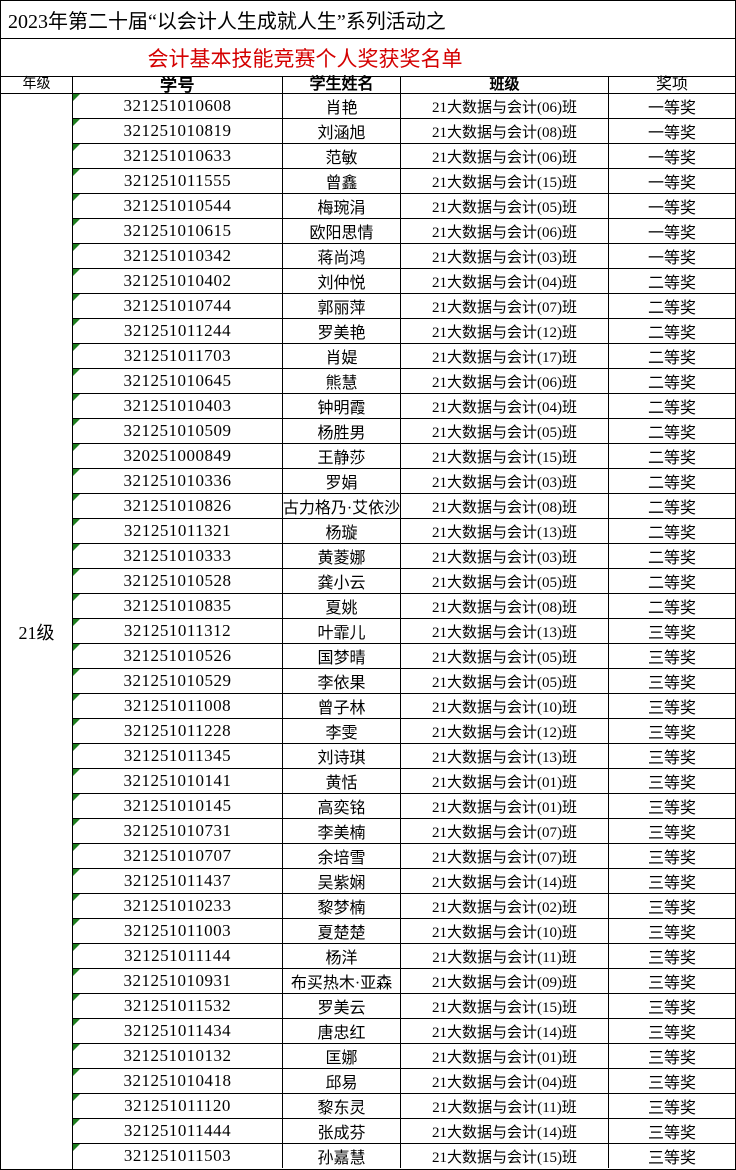  Describe the element at coordinates (178, 181) in the screenshot. I see `student-id-cell: 321251011555` at that location.